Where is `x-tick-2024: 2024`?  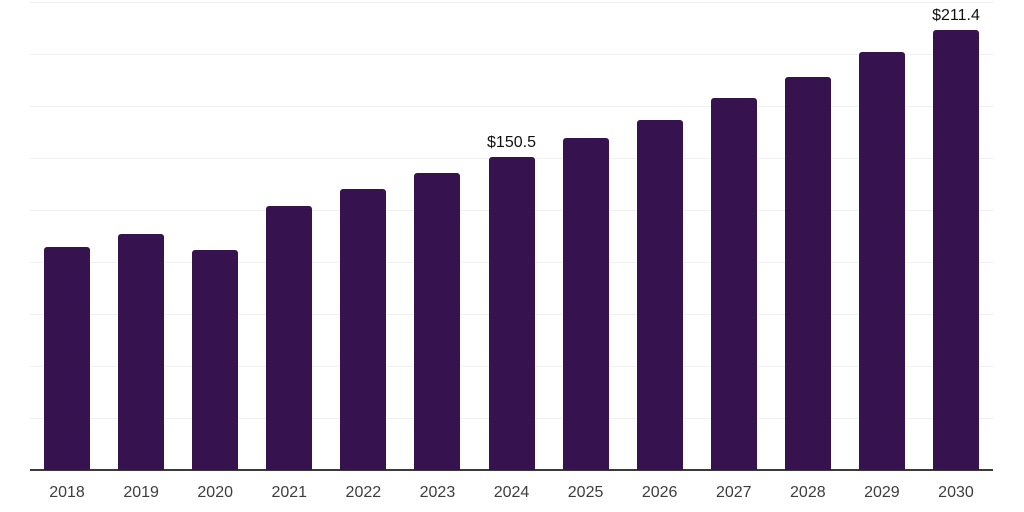 x-tick-2024: 2024 is located at coordinates (511, 492).